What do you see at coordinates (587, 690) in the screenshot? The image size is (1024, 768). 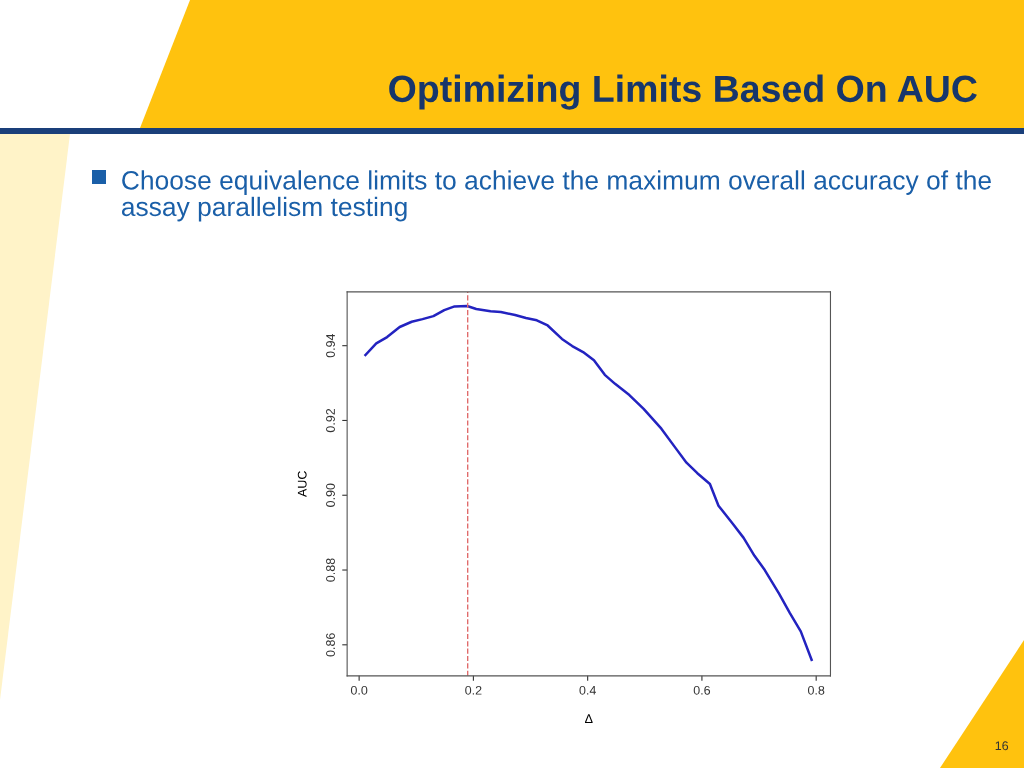 I see `x-tick-label: 0.4` at bounding box center [587, 690].